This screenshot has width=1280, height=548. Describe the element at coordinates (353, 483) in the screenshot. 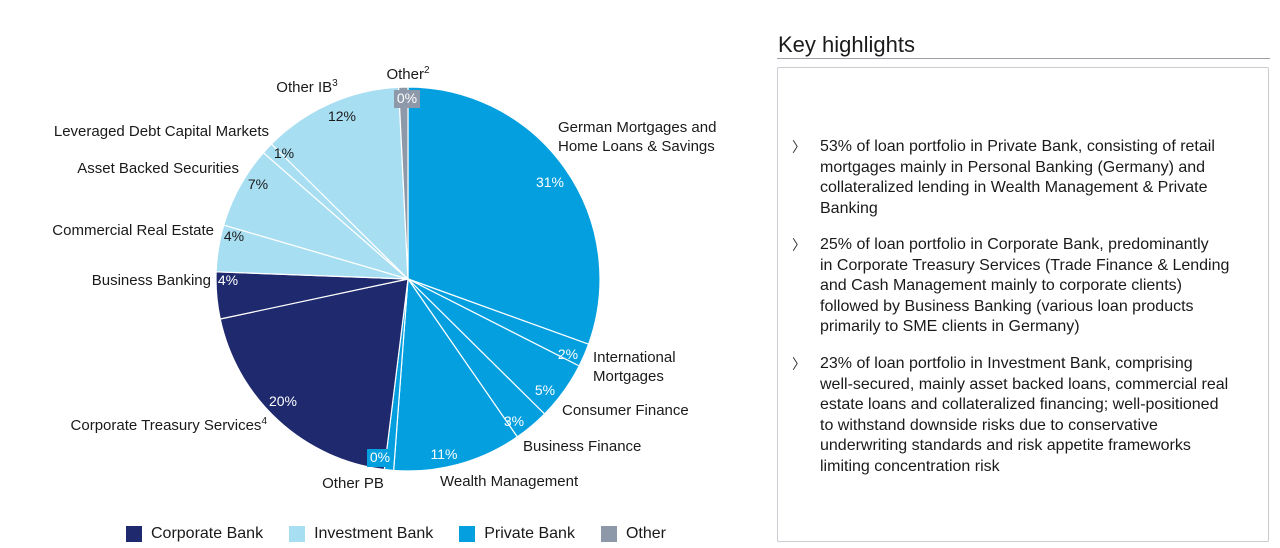

I see `pie-slice-category-label: Other PB` at that location.